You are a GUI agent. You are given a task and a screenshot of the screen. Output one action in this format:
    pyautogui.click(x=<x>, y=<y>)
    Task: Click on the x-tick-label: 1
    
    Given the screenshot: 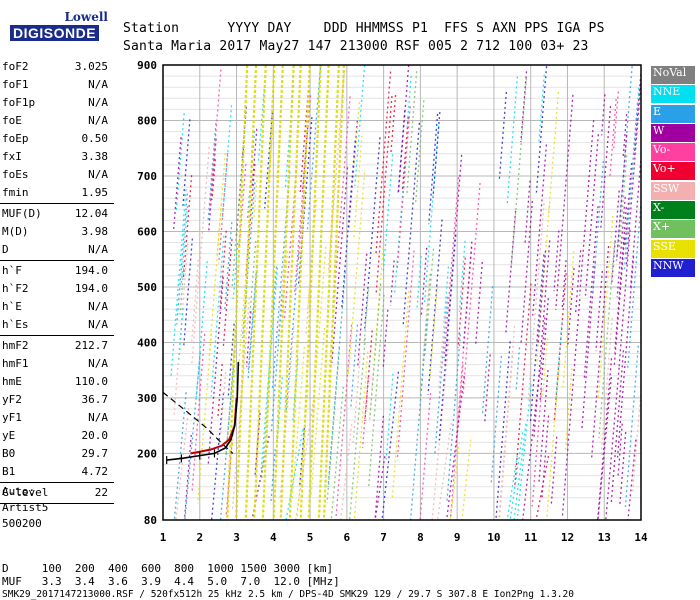 What is the action you would take?
    pyautogui.click(x=163, y=537)
    